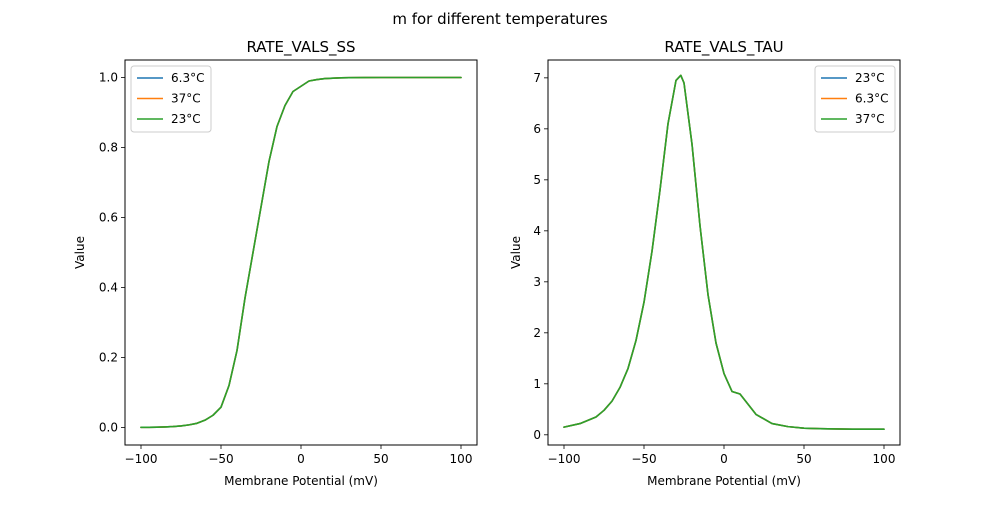 The image size is (1000, 505). What do you see at coordinates (108, 148) in the screenshot?
I see `y-tick-label: 0.8` at bounding box center [108, 148].